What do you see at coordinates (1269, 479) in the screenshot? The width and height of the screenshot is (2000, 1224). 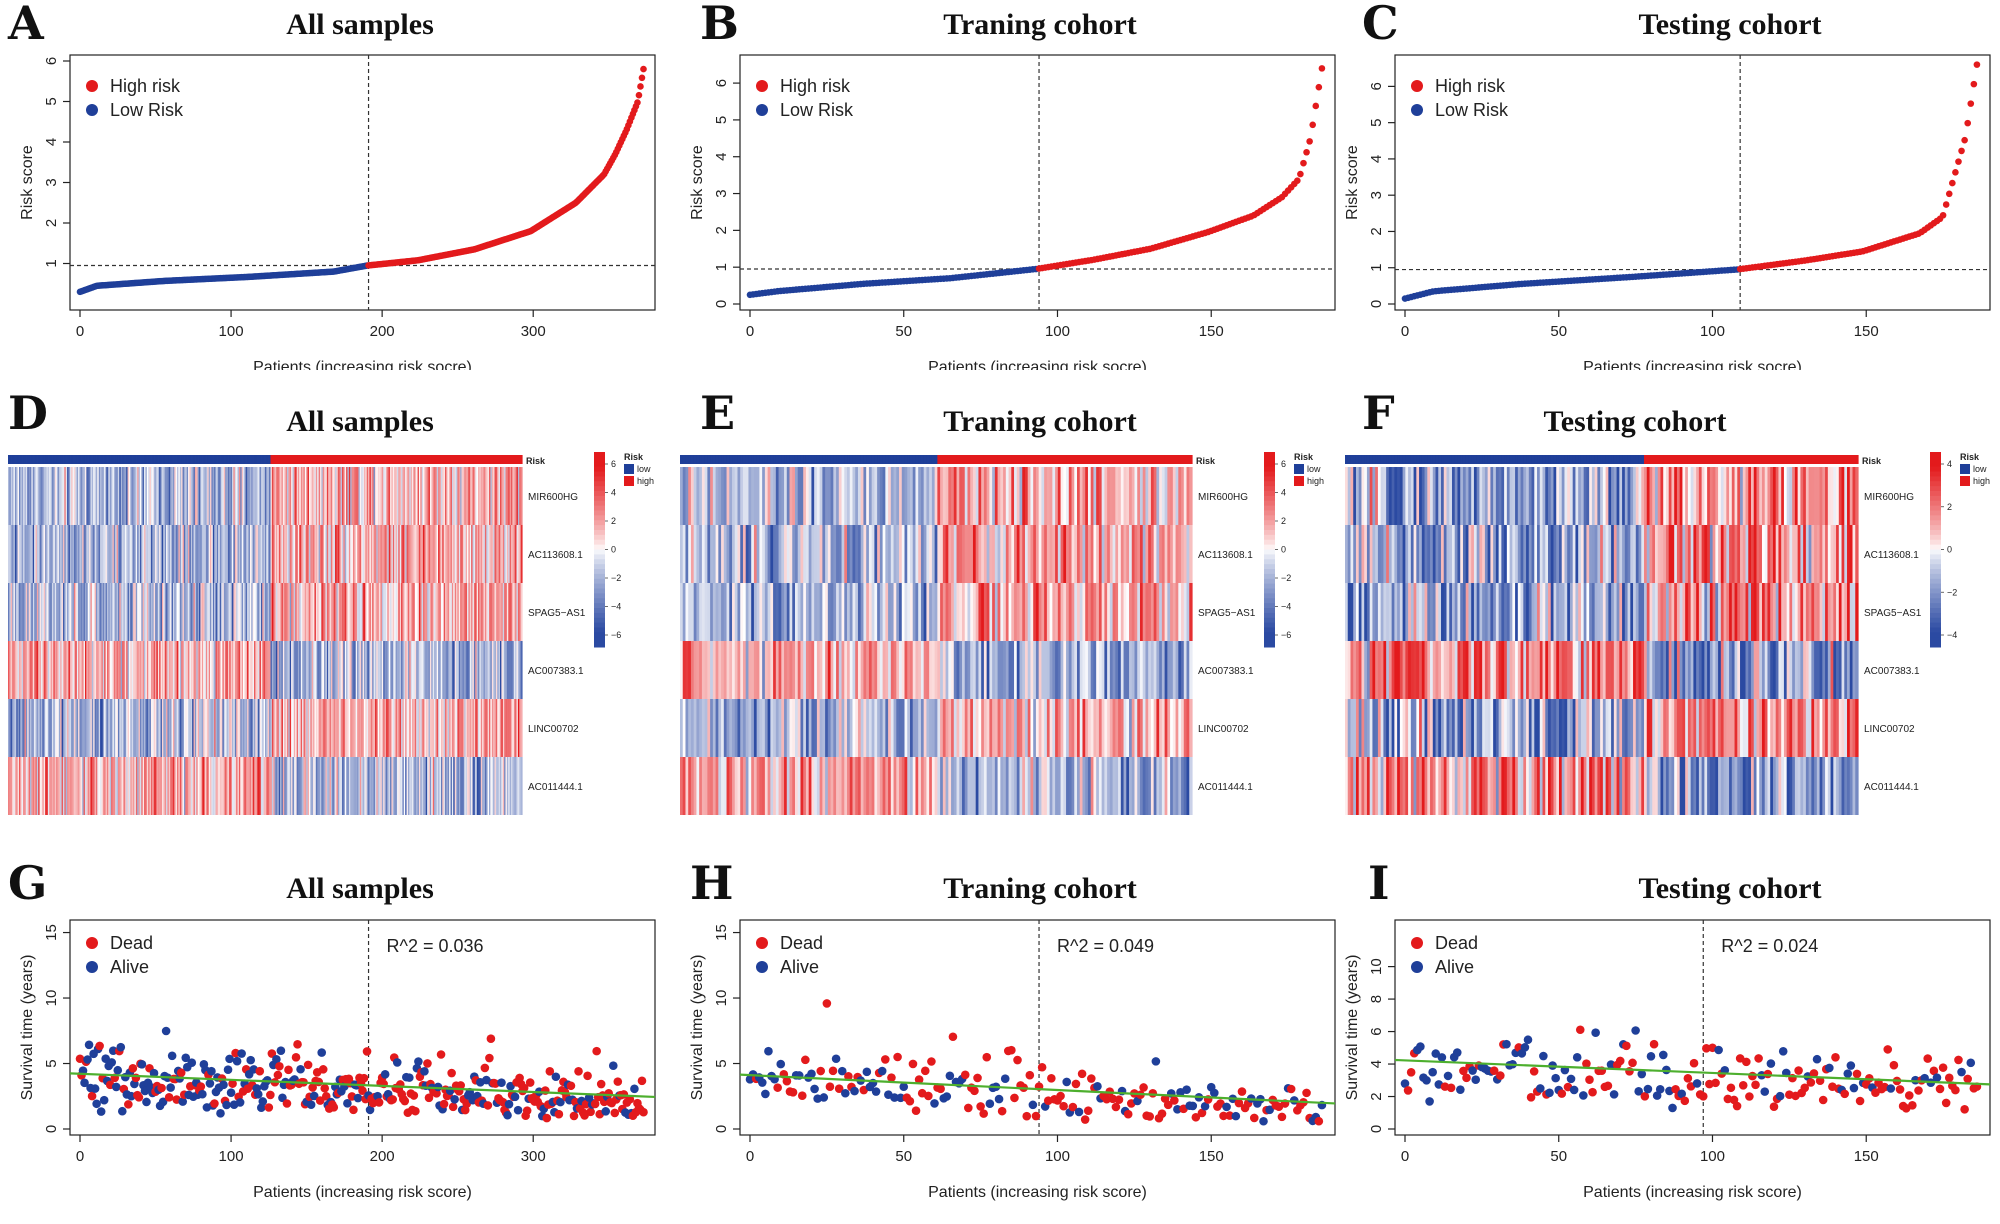 I see `colorbar-segment` at bounding box center [1269, 479].